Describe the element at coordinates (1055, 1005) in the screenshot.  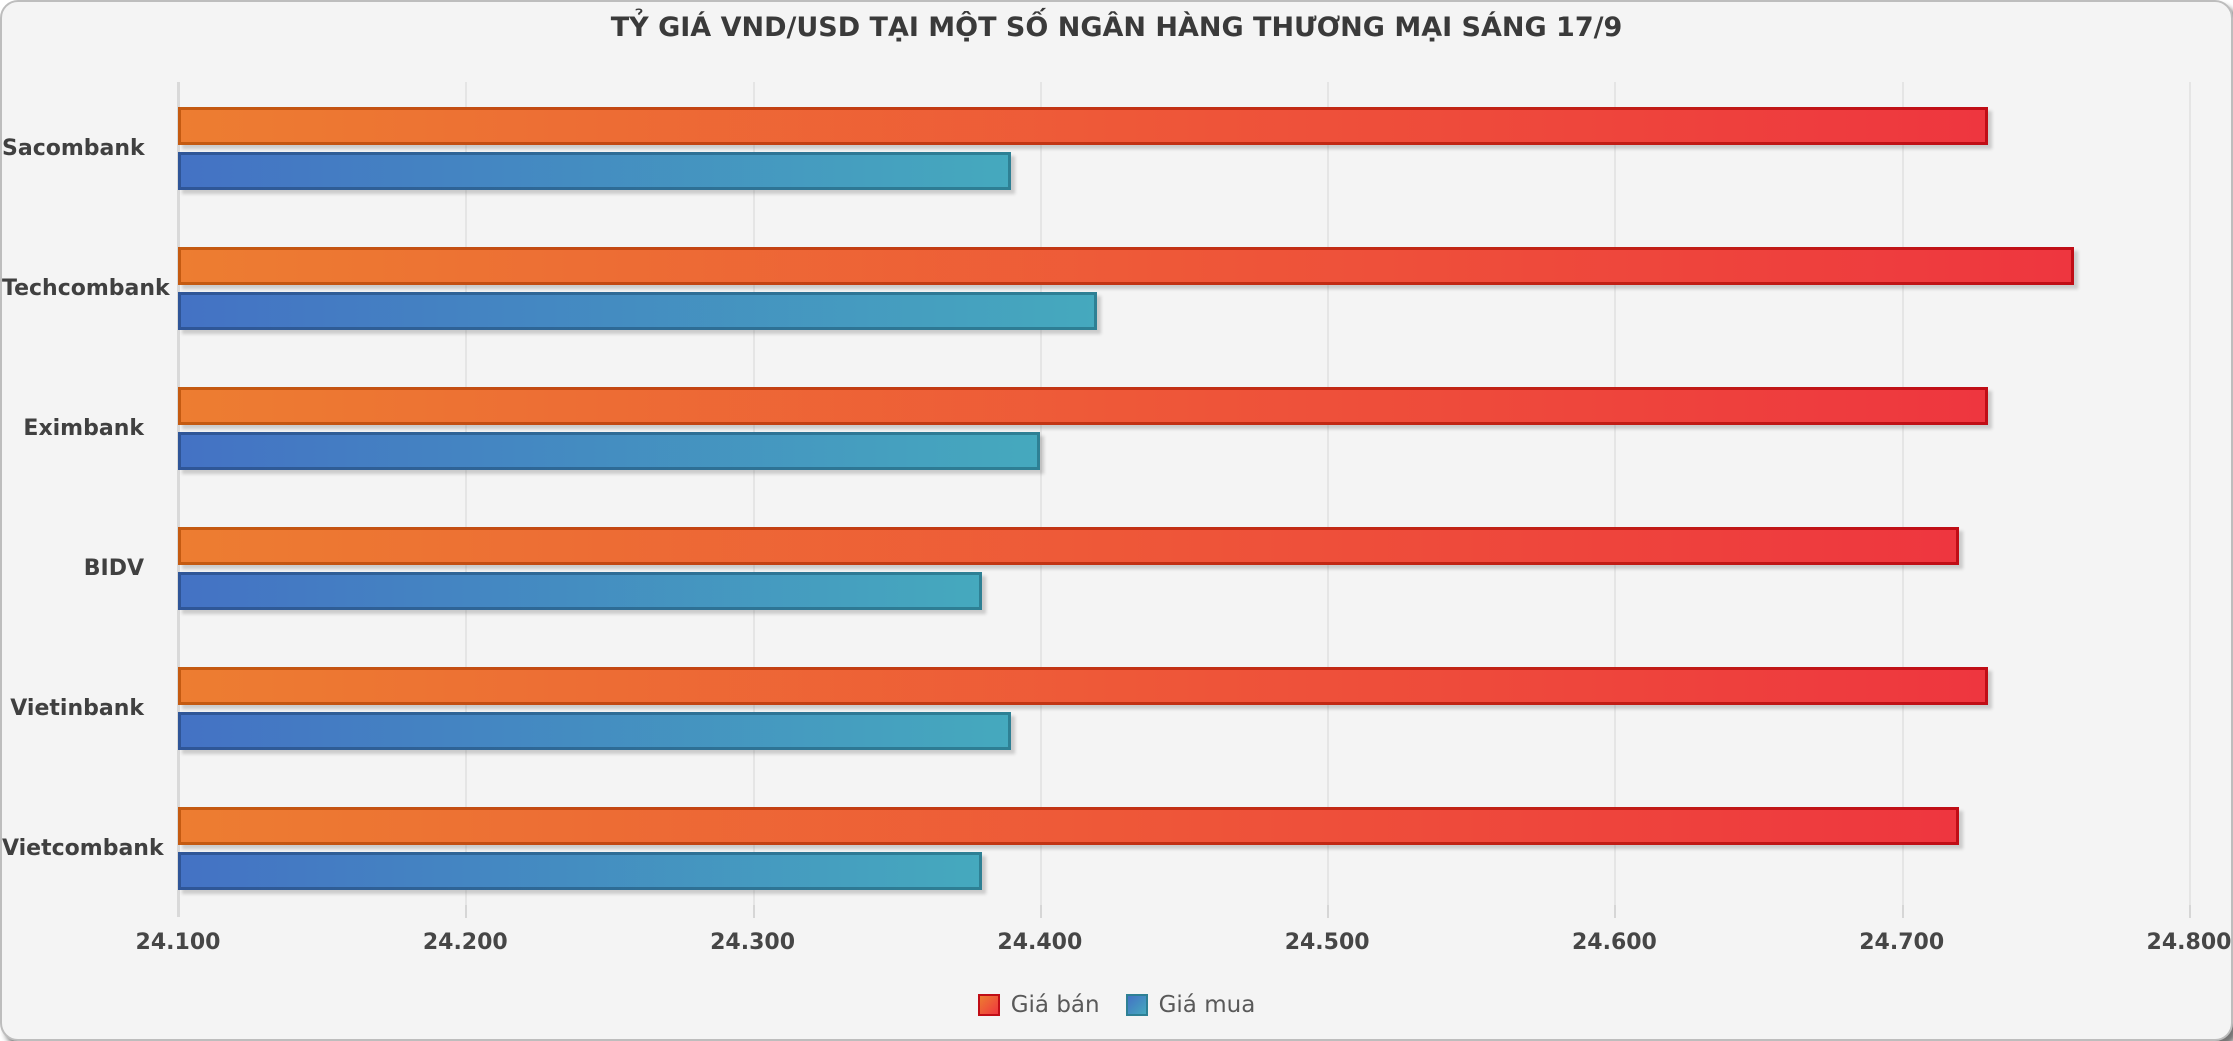
I see `legend-label: Giá bán` at that location.